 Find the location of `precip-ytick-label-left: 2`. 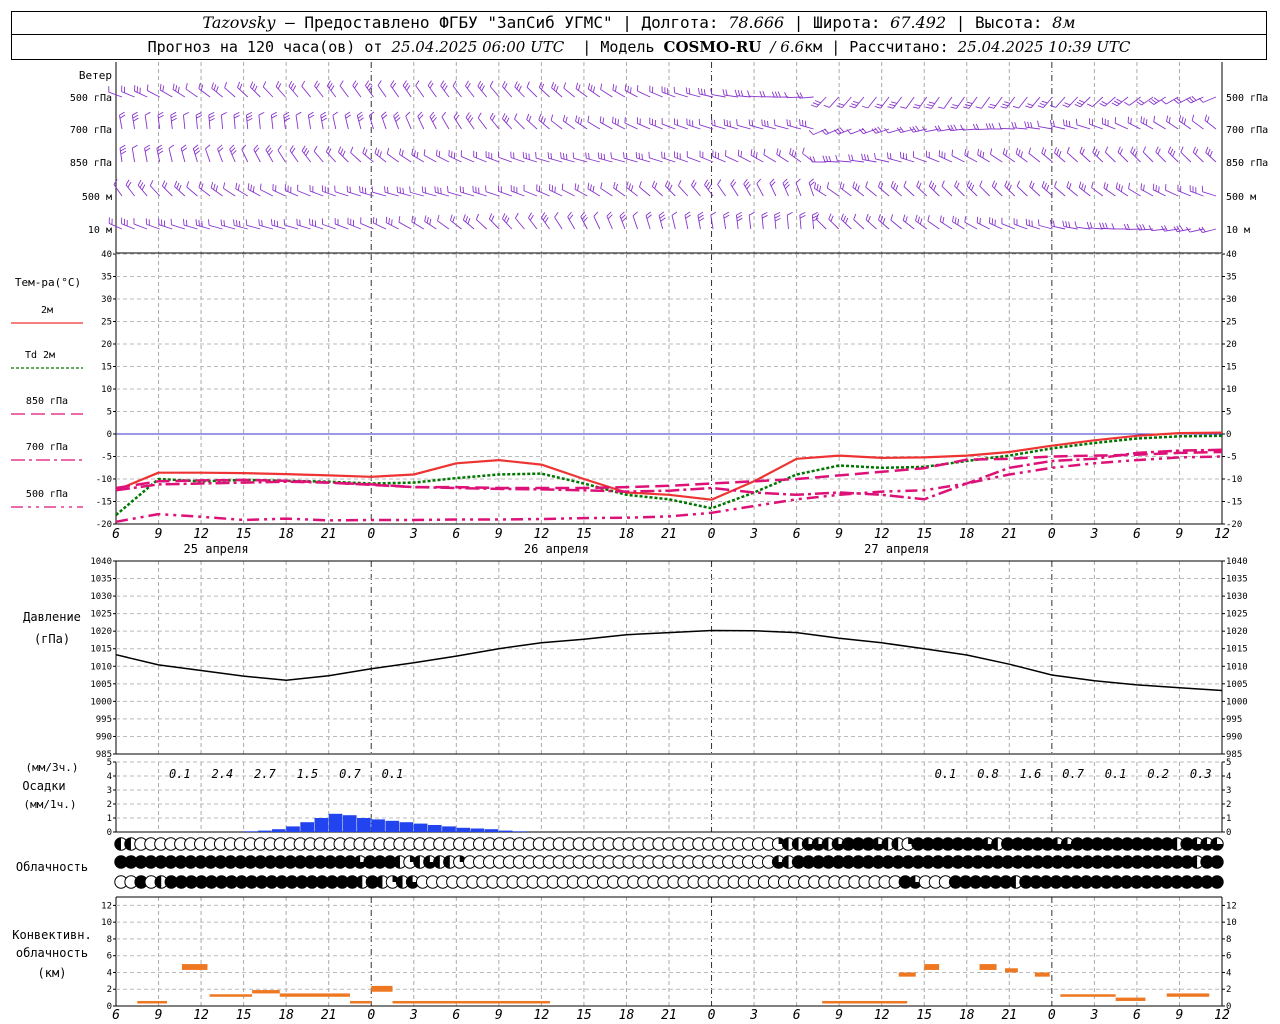

precip-ytick-label-left: 2 is located at coordinates (109, 805).